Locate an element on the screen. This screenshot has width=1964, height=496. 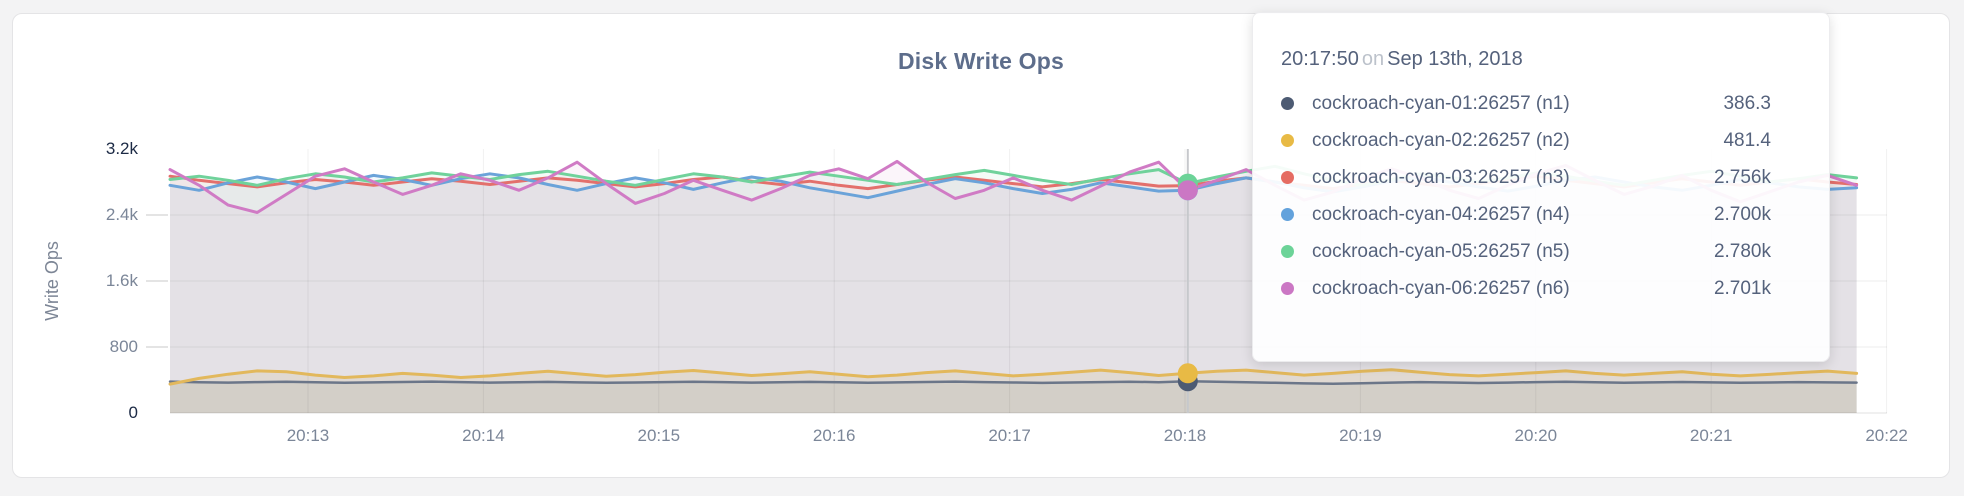
tooltip-series-value: 2.701k is located at coordinates (1742, 288).